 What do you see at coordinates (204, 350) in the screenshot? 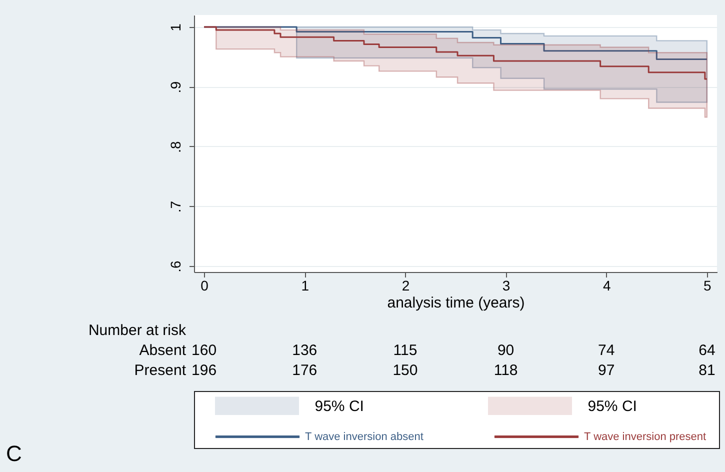
I see `text: 160` at bounding box center [204, 350].